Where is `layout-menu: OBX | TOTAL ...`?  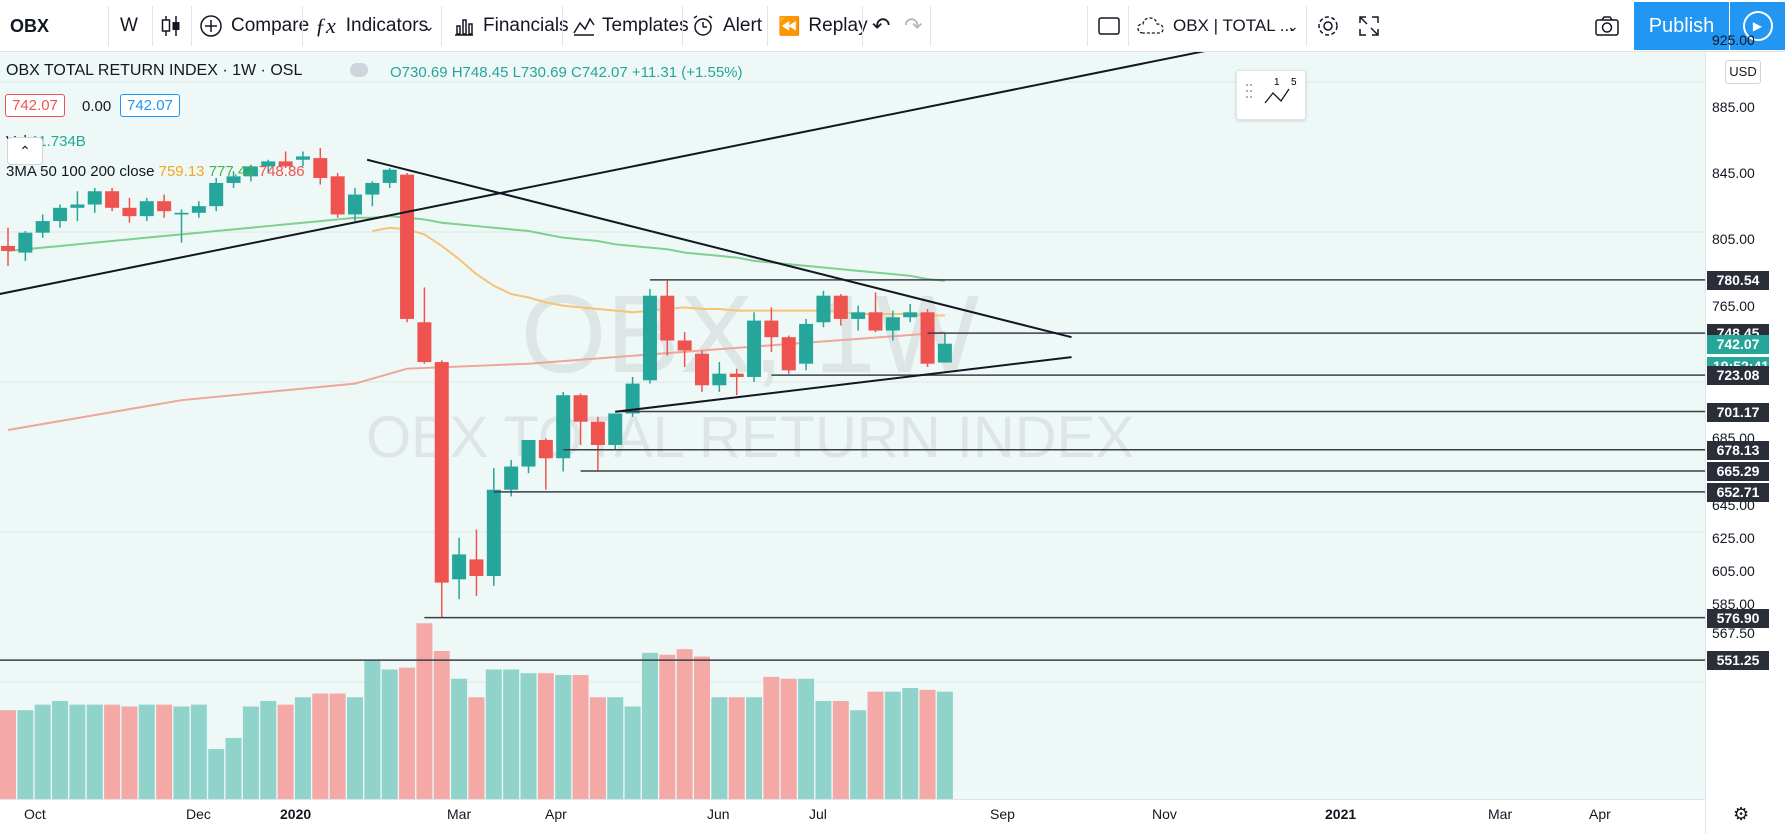 layout-menu: OBX | TOTAL ... is located at coordinates (1215, 26).